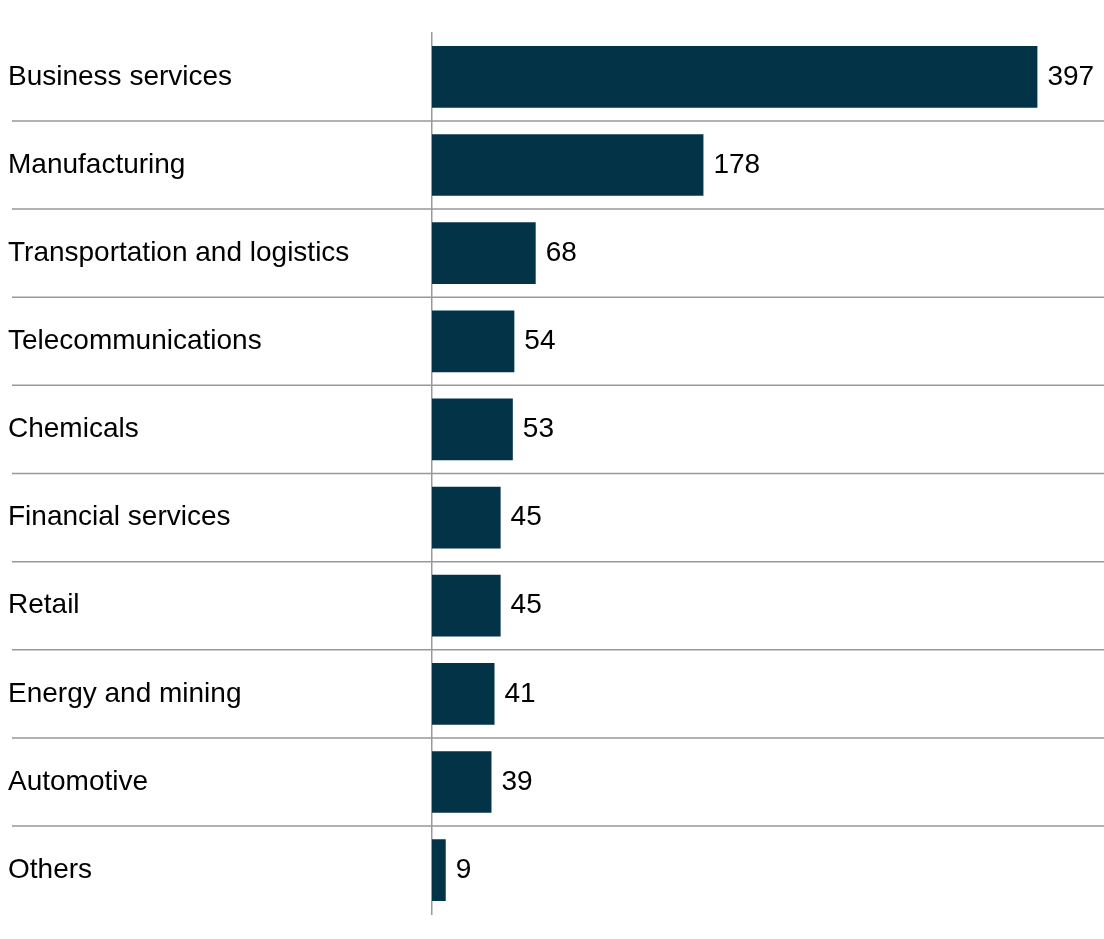  What do you see at coordinates (463, 868) in the screenshot?
I see `data-label: 9` at bounding box center [463, 868].